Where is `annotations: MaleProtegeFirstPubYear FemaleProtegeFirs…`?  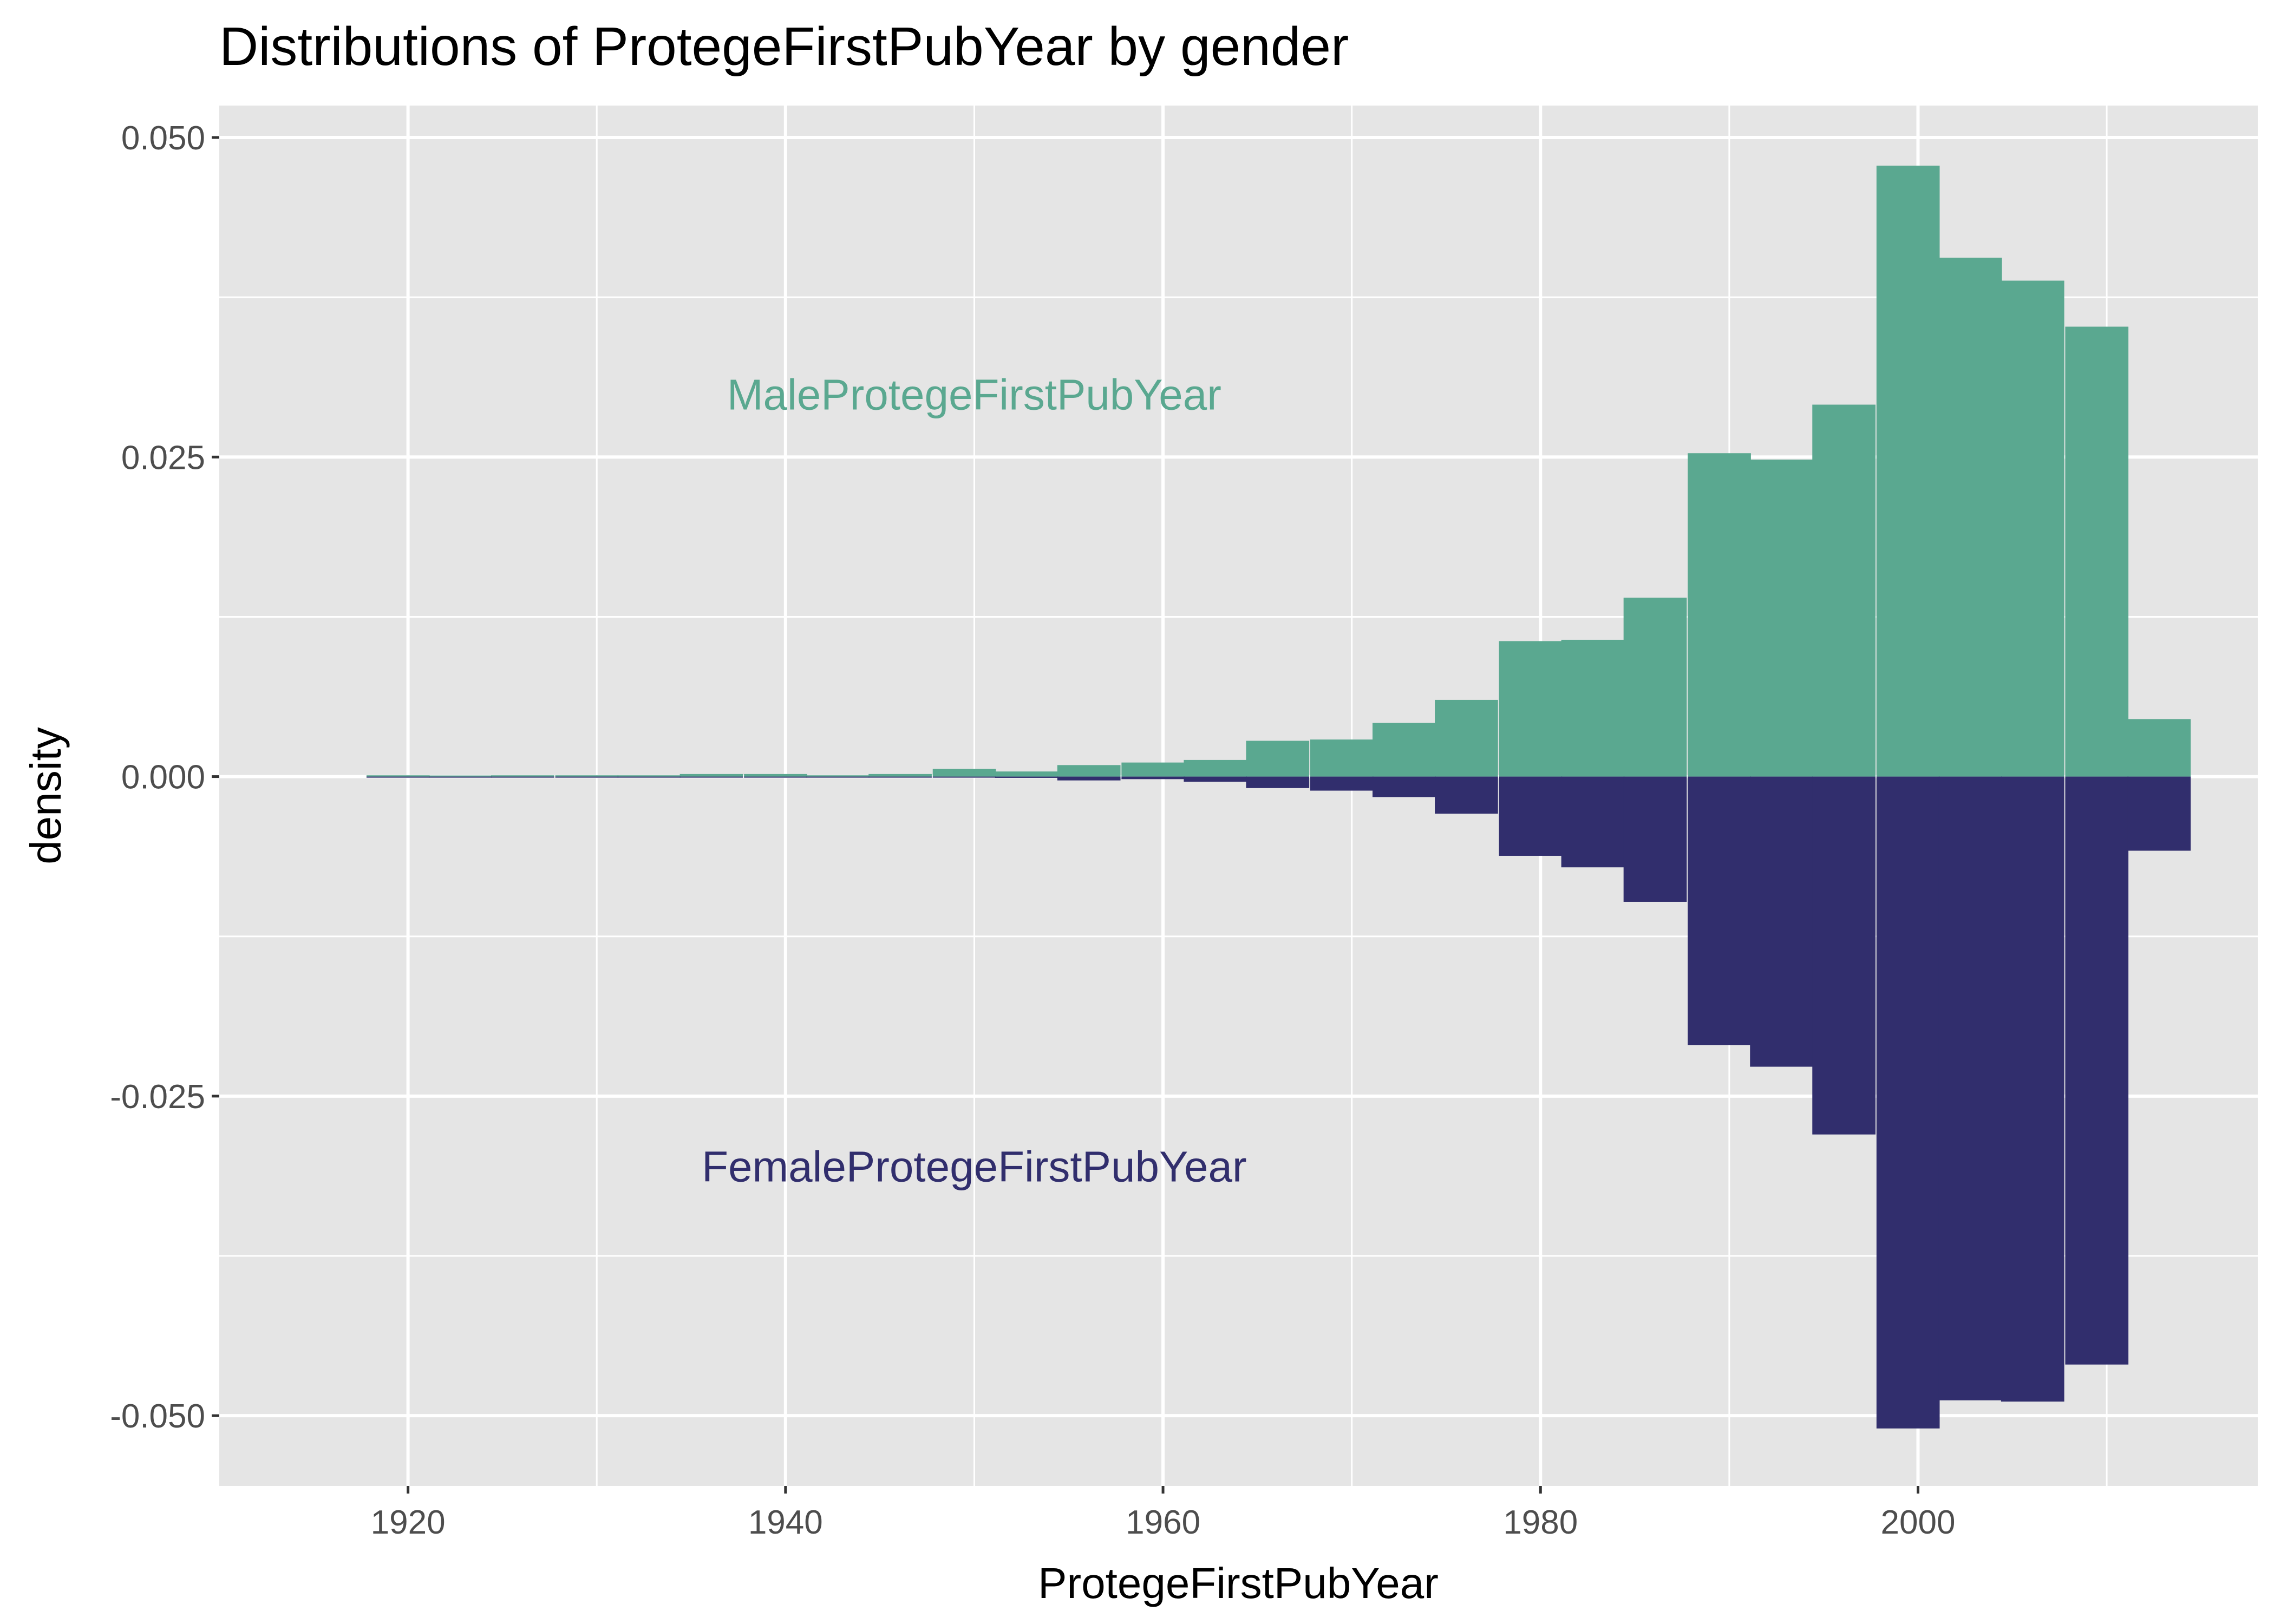
annotations: MaleProtegeFirstPubYear FemaleProtegeFirs… is located at coordinates (974, 781).